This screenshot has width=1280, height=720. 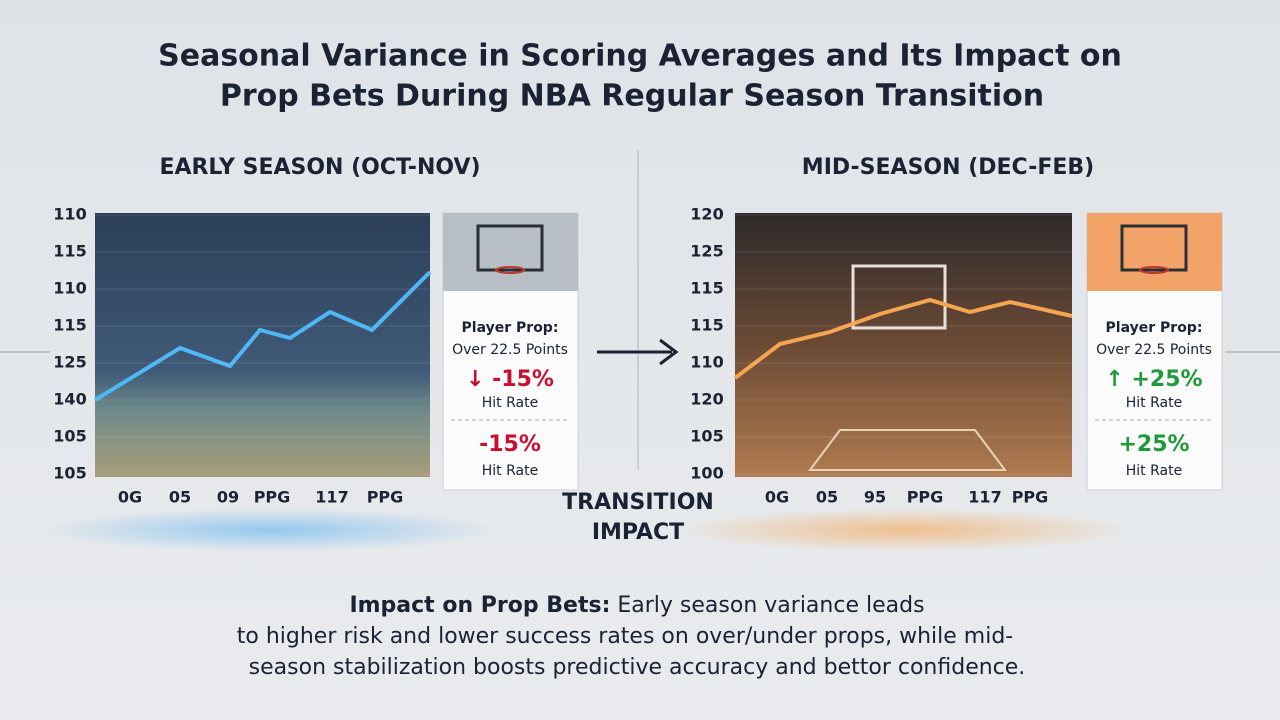 I want to click on transition-label: TRANSITION, so click(x=638, y=502).